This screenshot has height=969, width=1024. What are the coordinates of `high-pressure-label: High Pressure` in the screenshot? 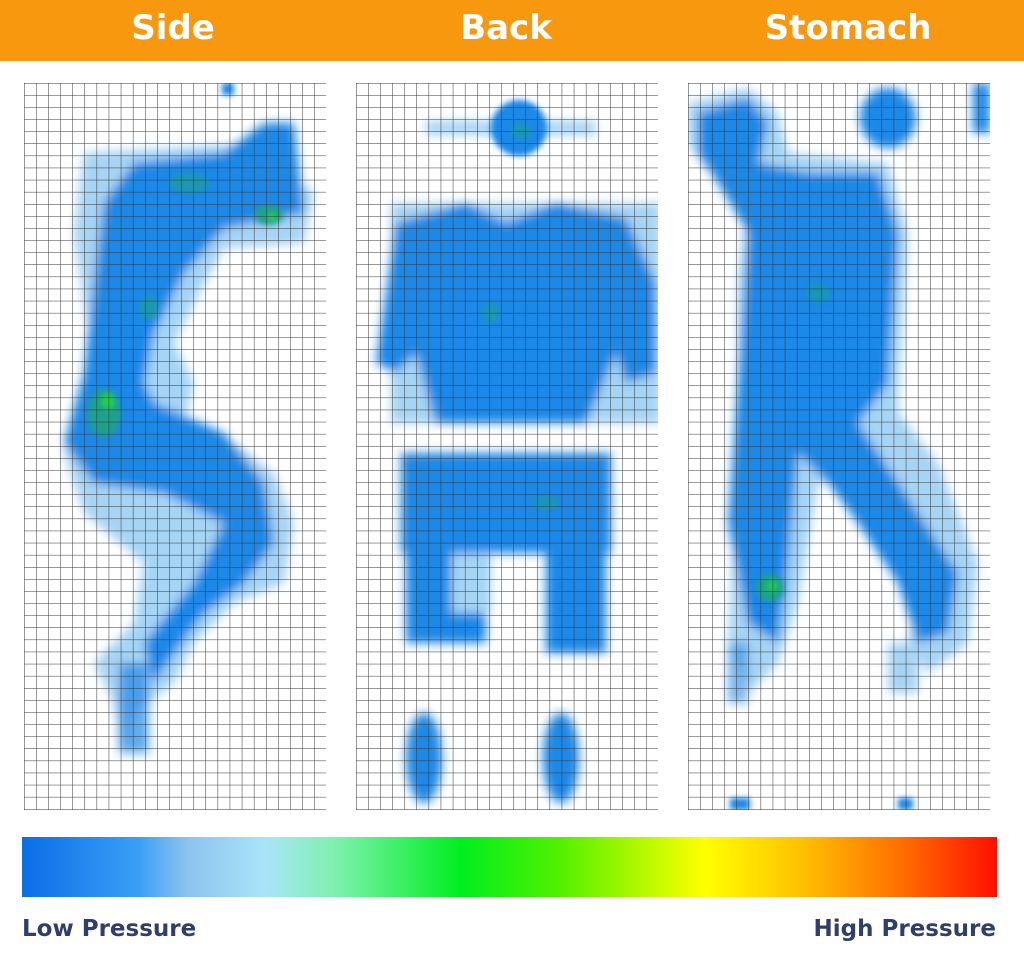 It's located at (904, 929).